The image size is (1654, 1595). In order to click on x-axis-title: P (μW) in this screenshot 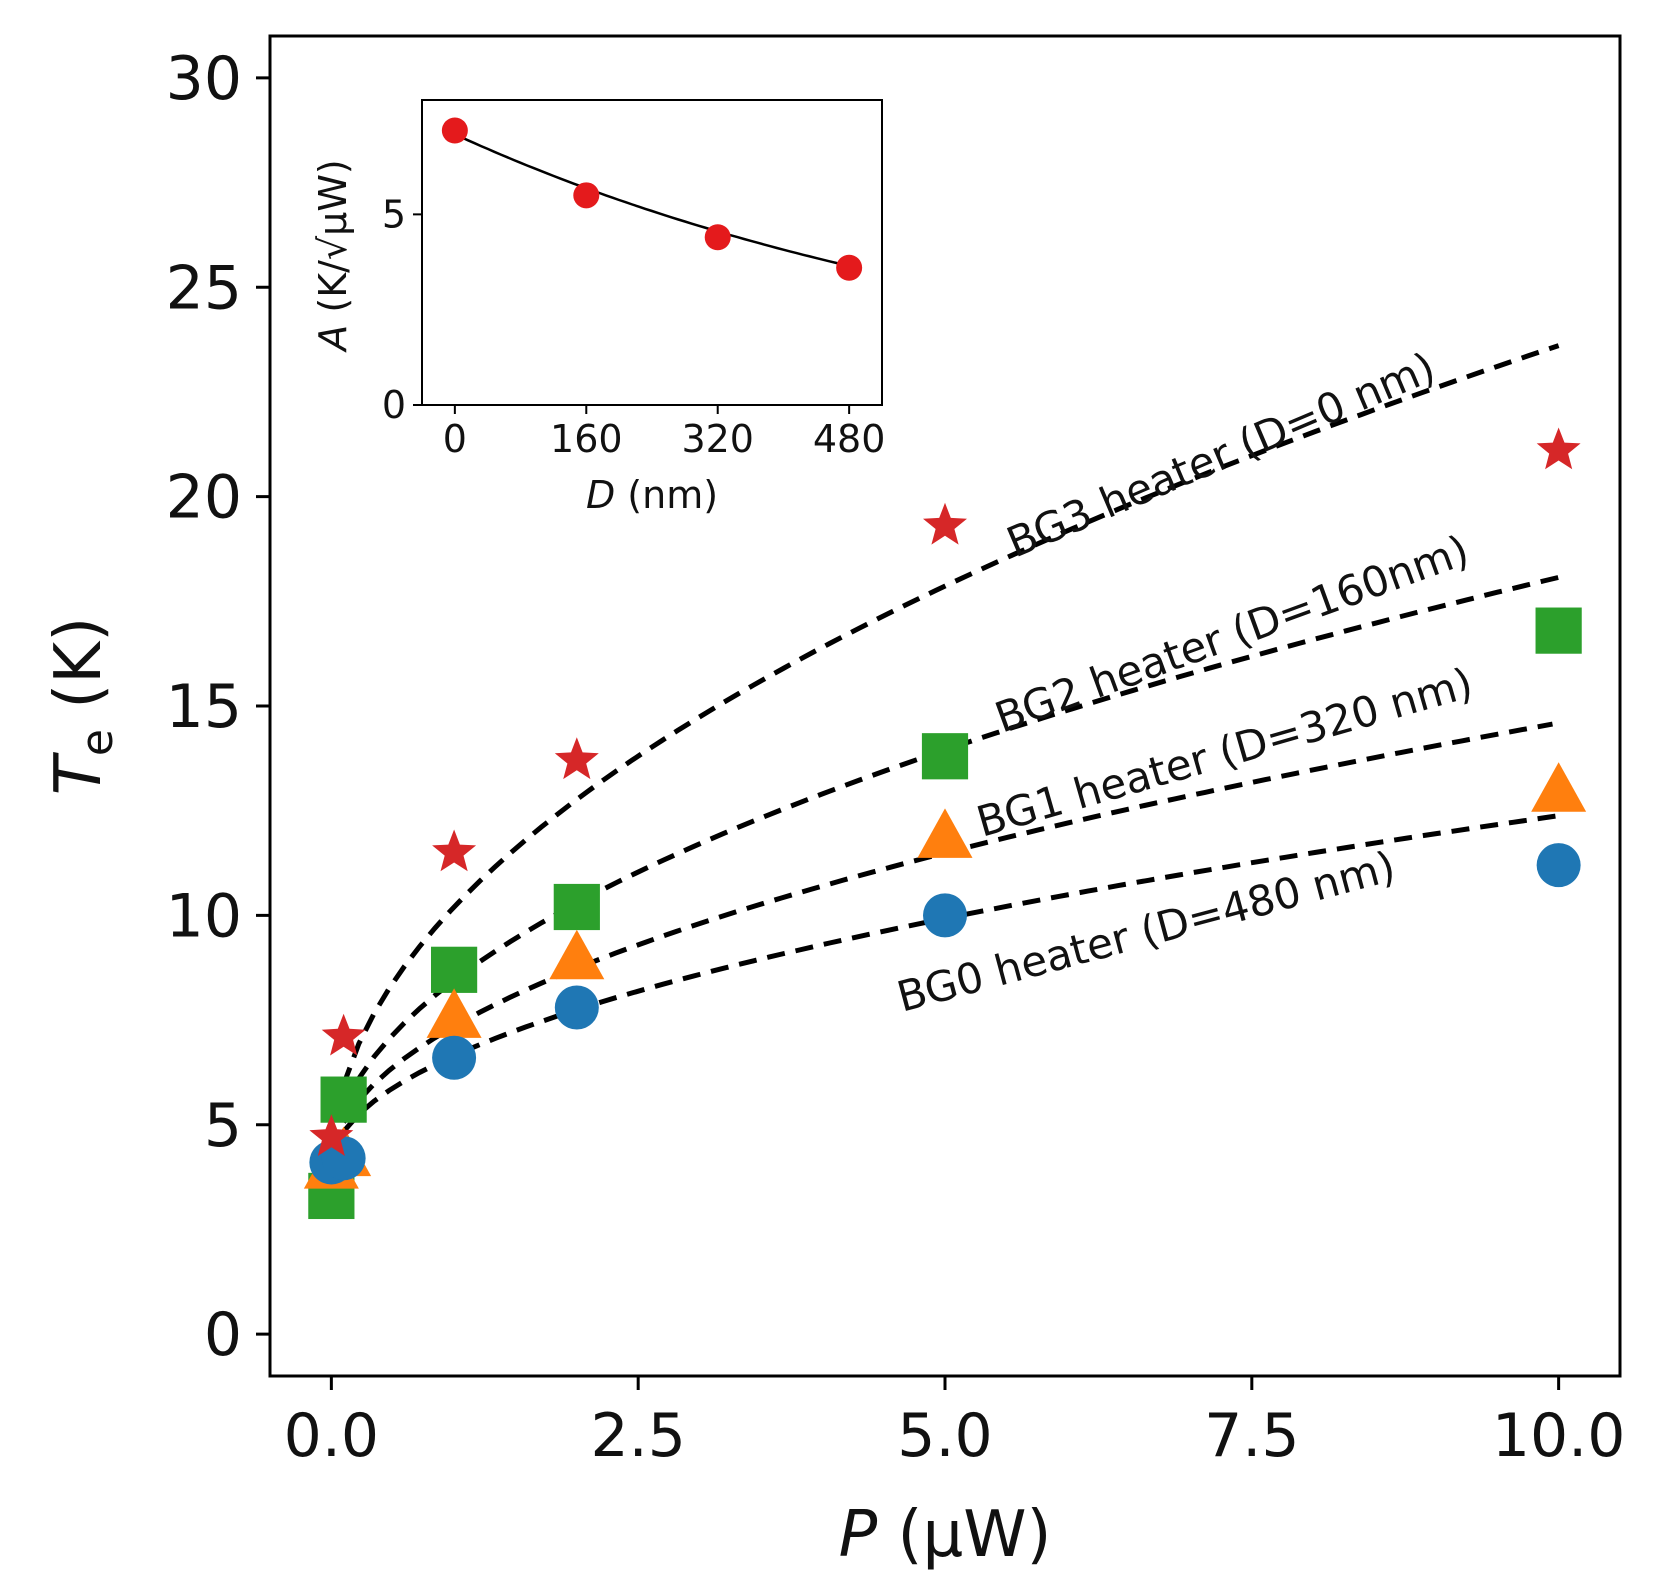, I will do `click(945, 1535)`.